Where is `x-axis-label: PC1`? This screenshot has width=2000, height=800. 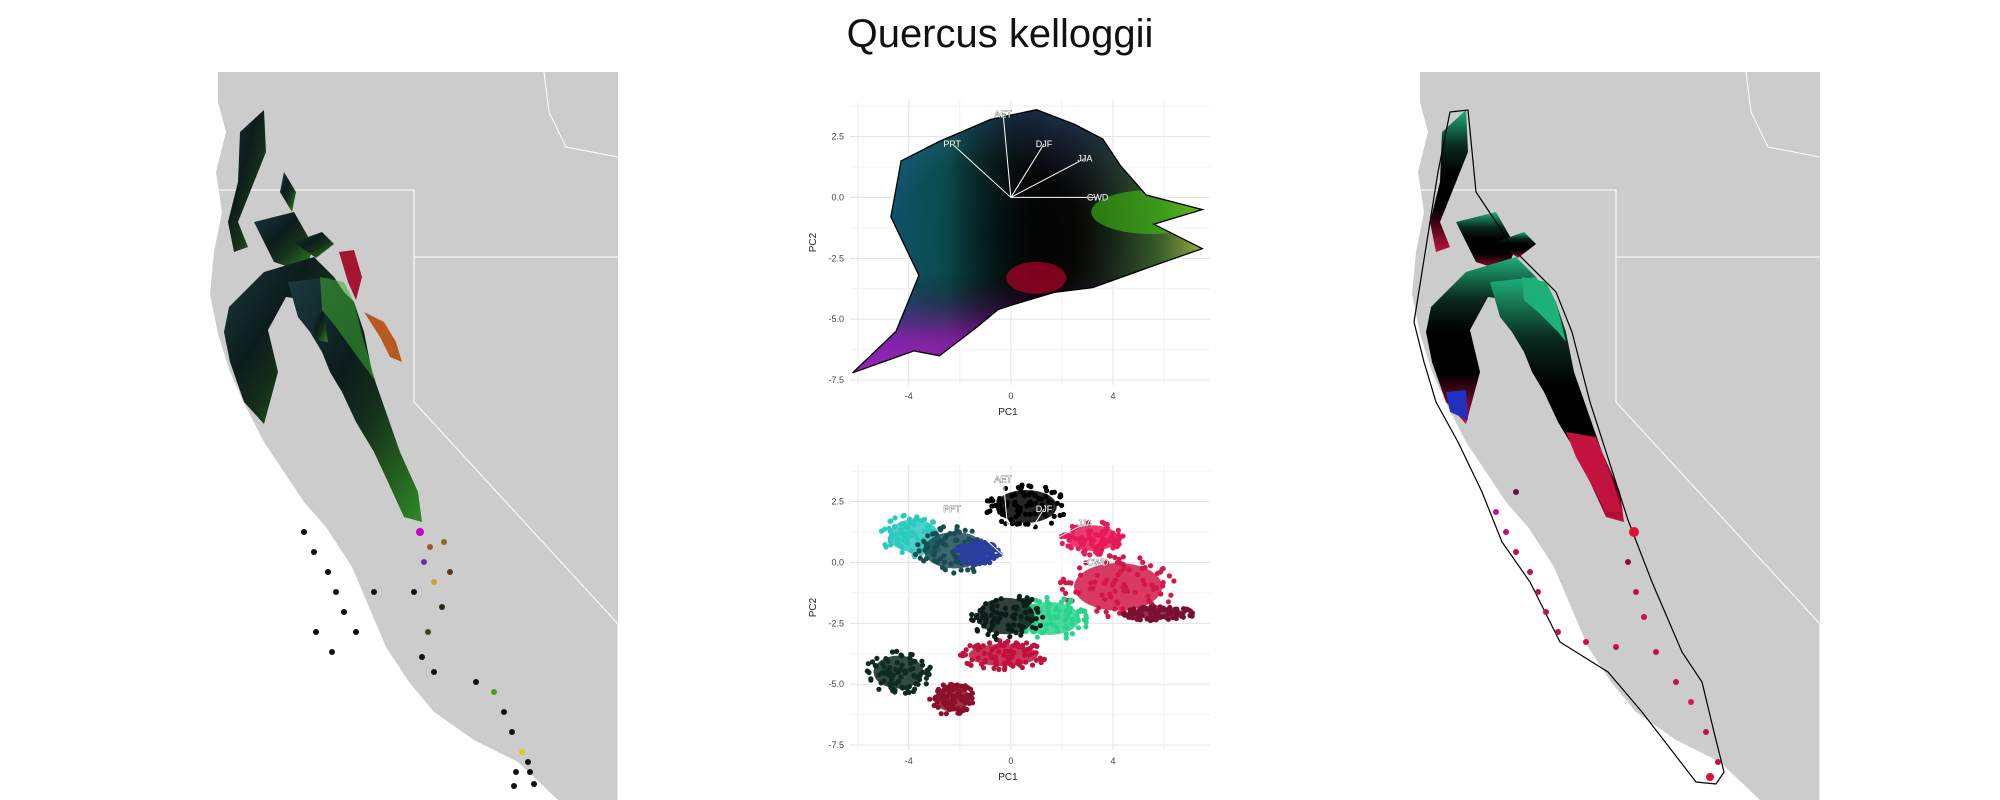
x-axis-label: PC1 is located at coordinates (1008, 412).